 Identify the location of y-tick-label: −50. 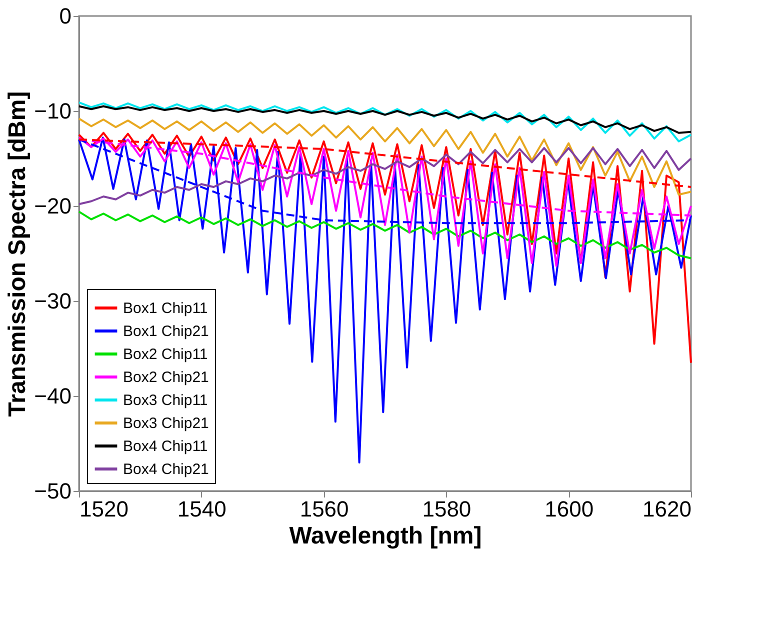
(53, 491).